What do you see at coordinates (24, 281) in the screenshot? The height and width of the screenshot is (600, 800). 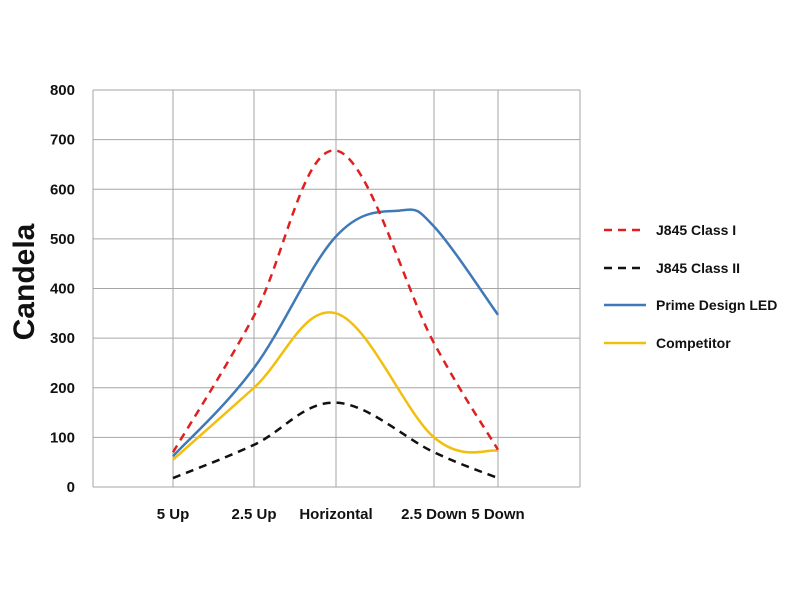 I see `y-axis-label: Candela` at bounding box center [24, 281].